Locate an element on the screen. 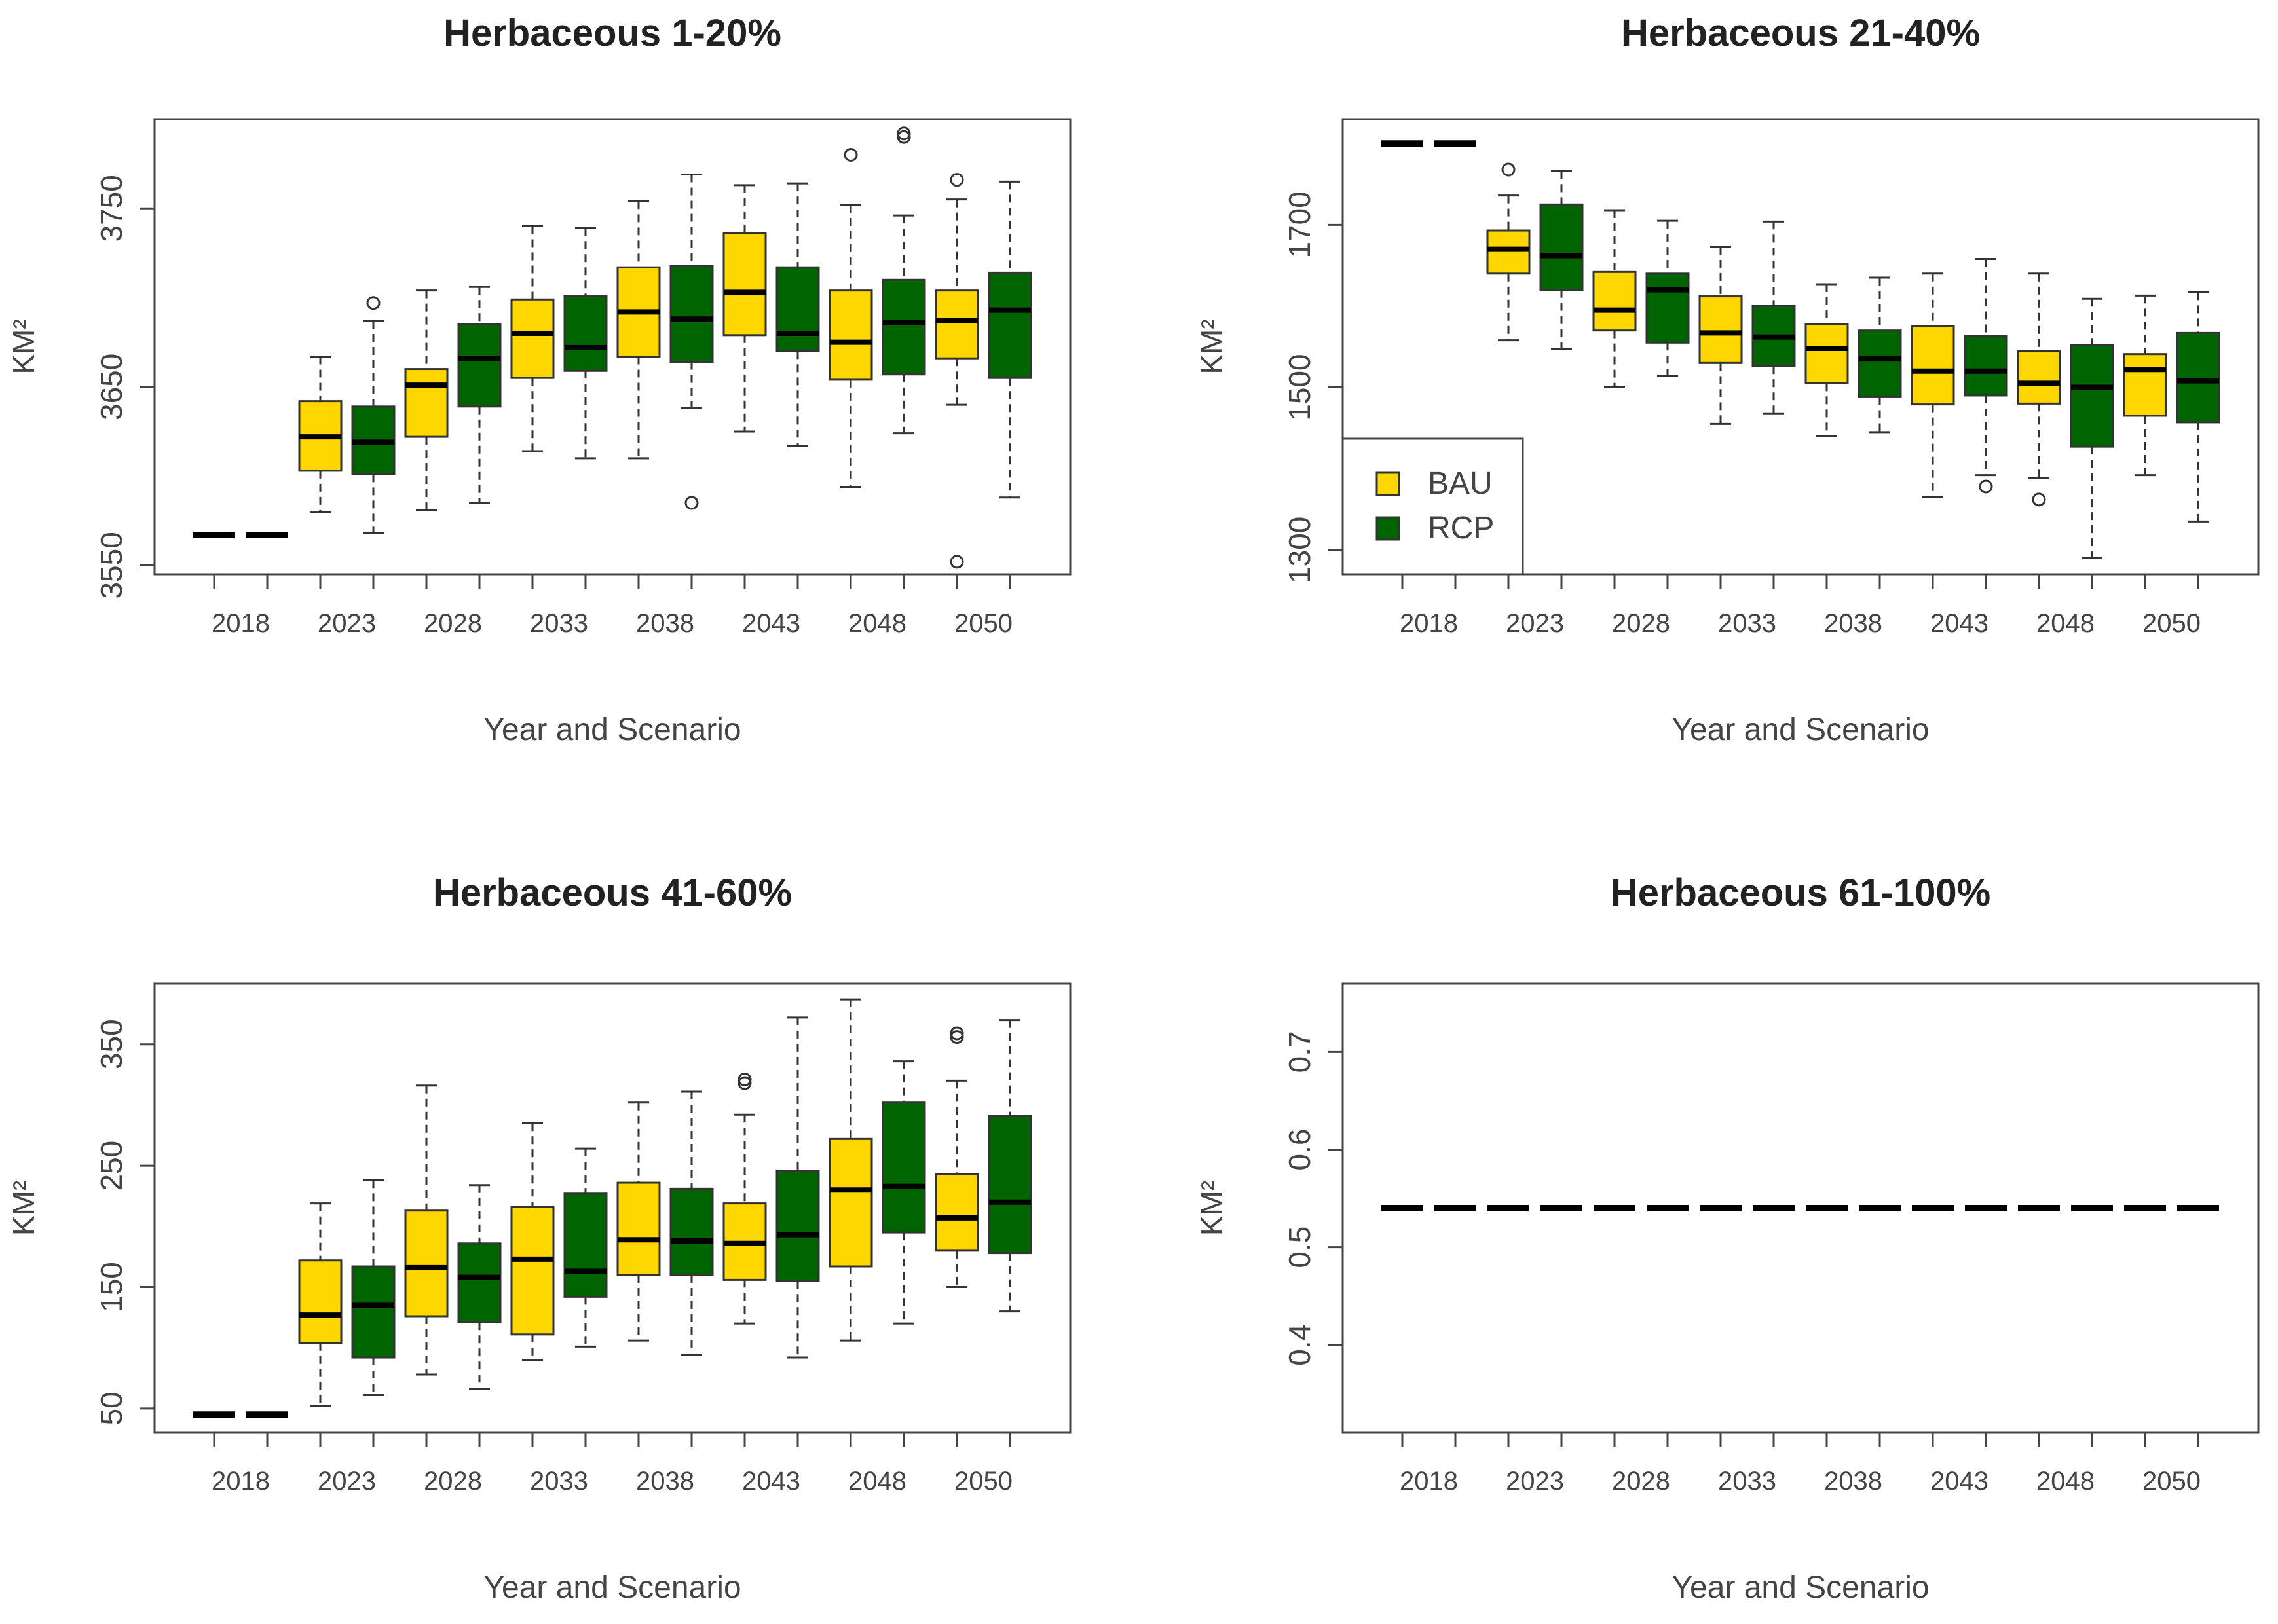 This screenshot has width=2278, height=1624. box-rcp-2023 is located at coordinates (373, 1288).